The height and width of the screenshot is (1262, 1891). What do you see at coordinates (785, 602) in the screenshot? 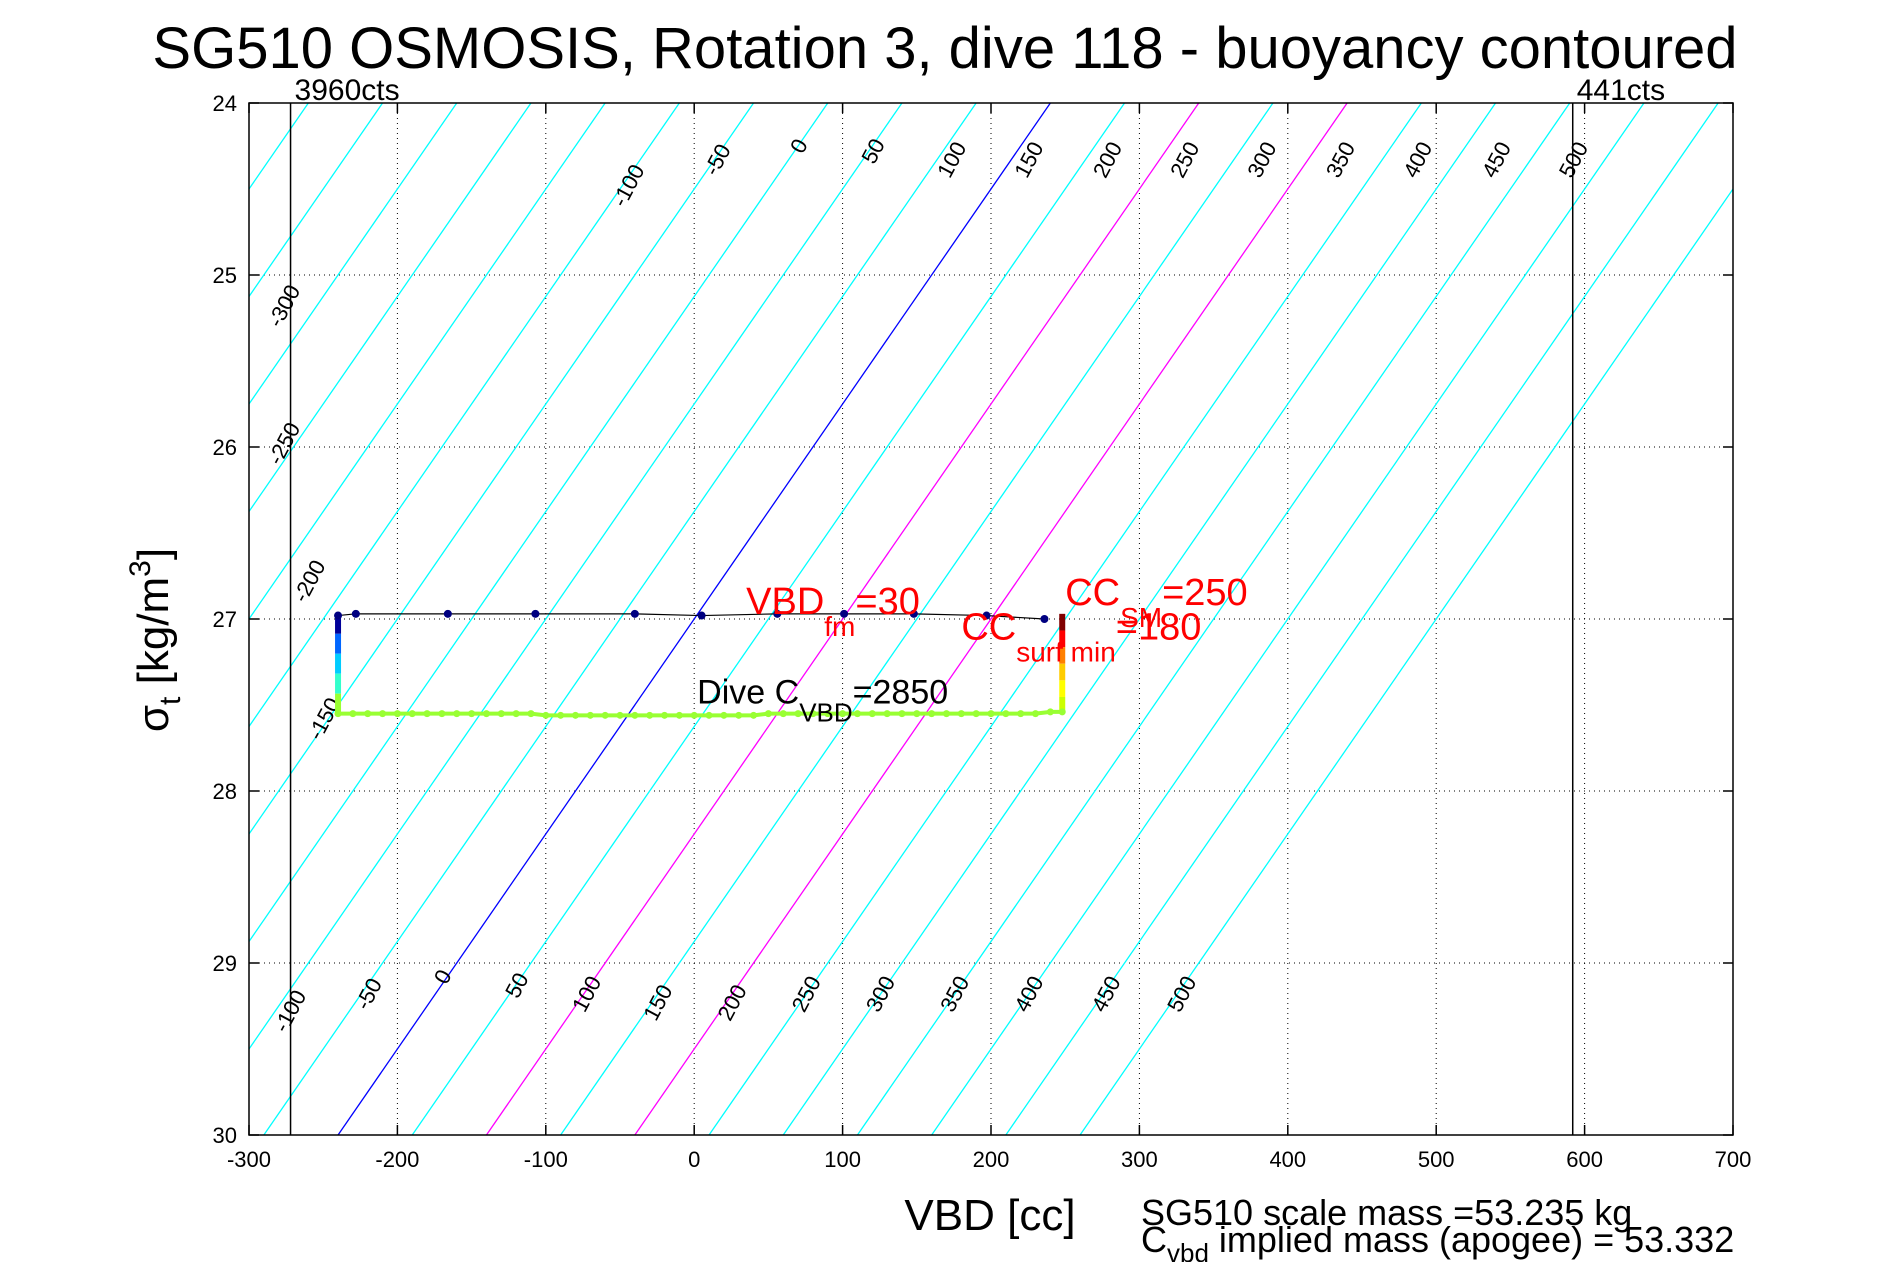
I see `annotation-main: VBD` at bounding box center [785, 602].